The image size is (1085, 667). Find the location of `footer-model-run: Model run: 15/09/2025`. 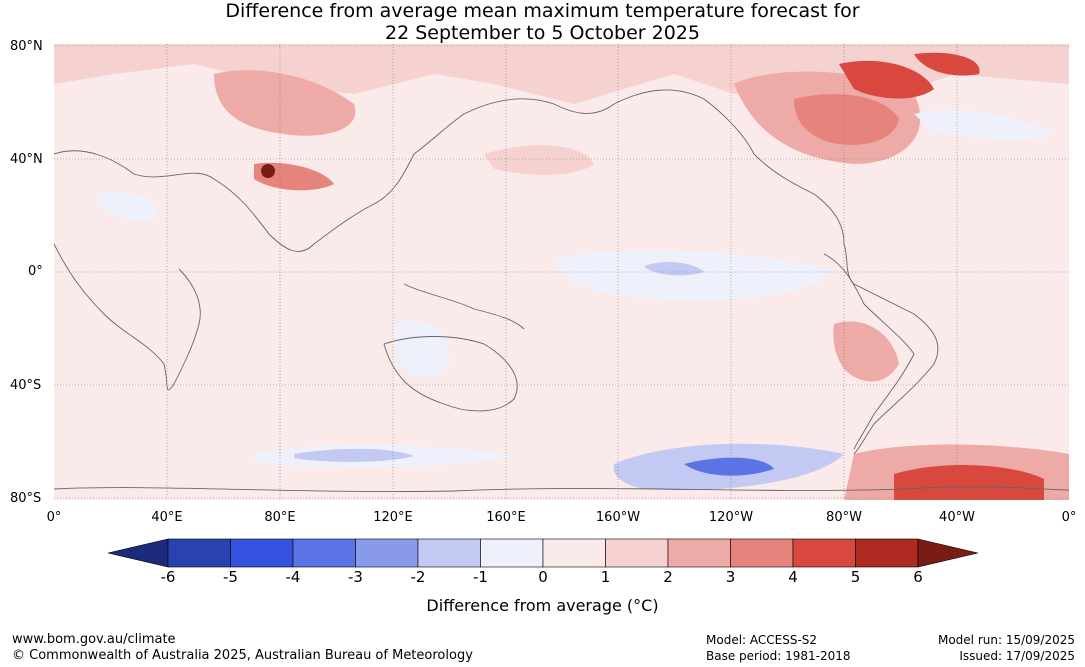

footer-model-run: Model run: 15/09/2025 is located at coordinates (1006, 640).